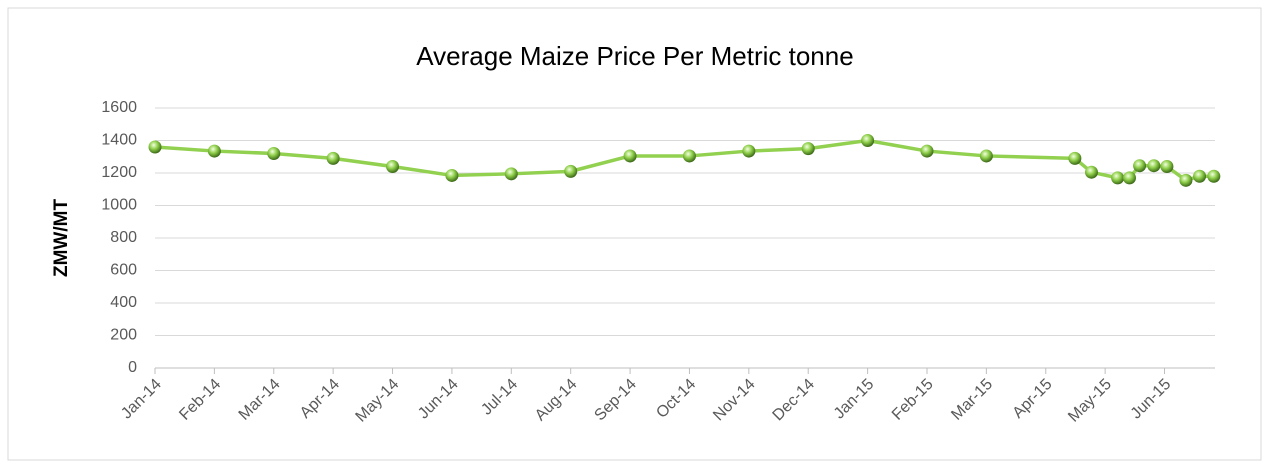 This screenshot has width=1269, height=468. Describe the element at coordinates (123, 302) in the screenshot. I see `y-tick-label: 400` at that location.